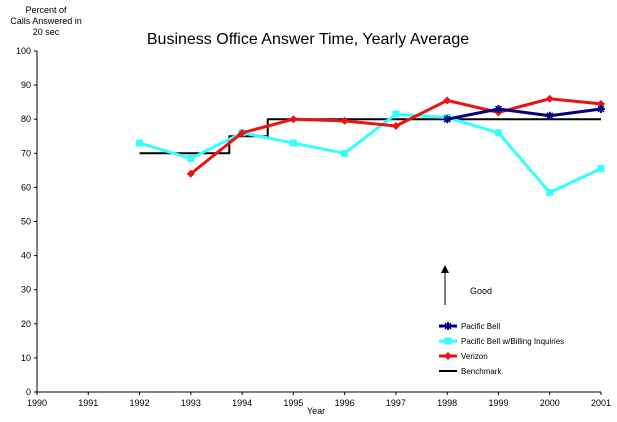 This screenshot has height=422, width=617. I want to click on y-tick-label: 60, so click(26, 187).